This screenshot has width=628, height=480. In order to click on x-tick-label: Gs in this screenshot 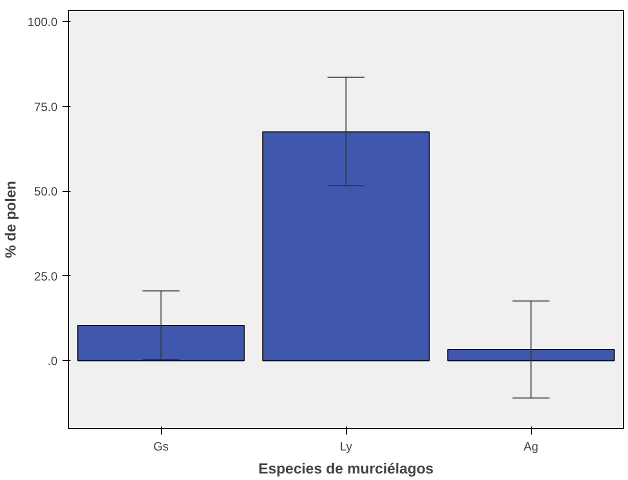, I will do `click(161, 447)`.